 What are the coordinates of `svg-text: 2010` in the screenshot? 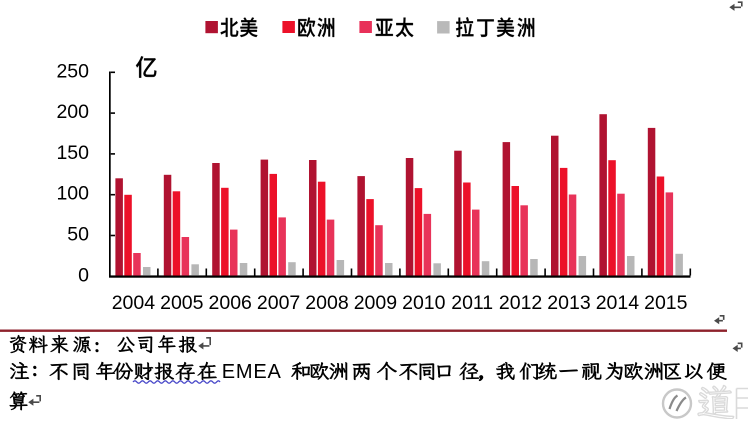 It's located at (424, 303).